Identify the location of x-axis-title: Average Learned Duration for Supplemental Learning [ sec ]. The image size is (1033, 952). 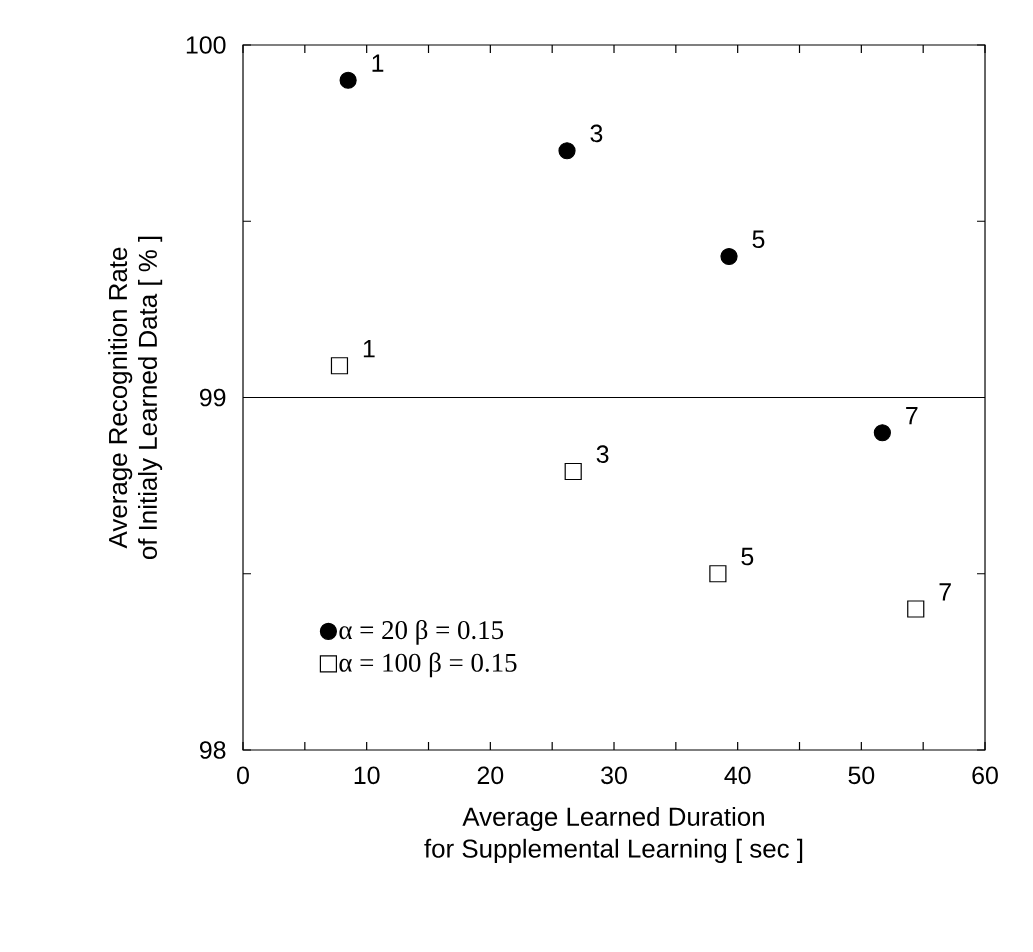
(613, 834).